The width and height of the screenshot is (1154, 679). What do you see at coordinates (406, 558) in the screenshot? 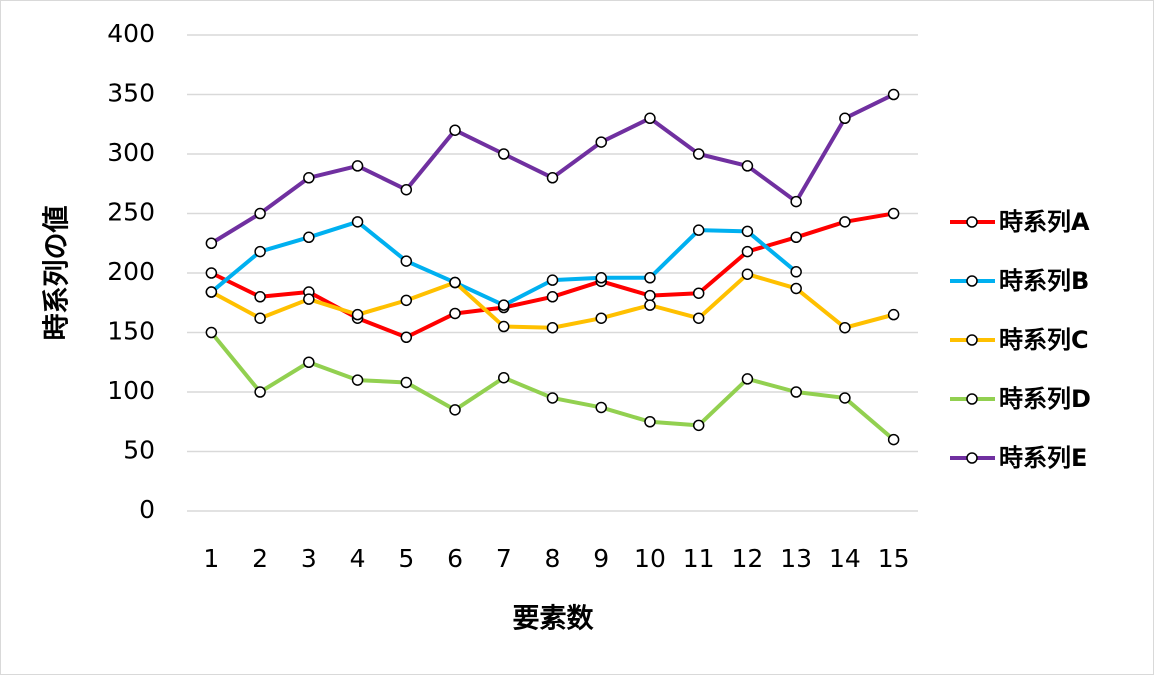
I see `x-tick-label: 5` at bounding box center [406, 558].